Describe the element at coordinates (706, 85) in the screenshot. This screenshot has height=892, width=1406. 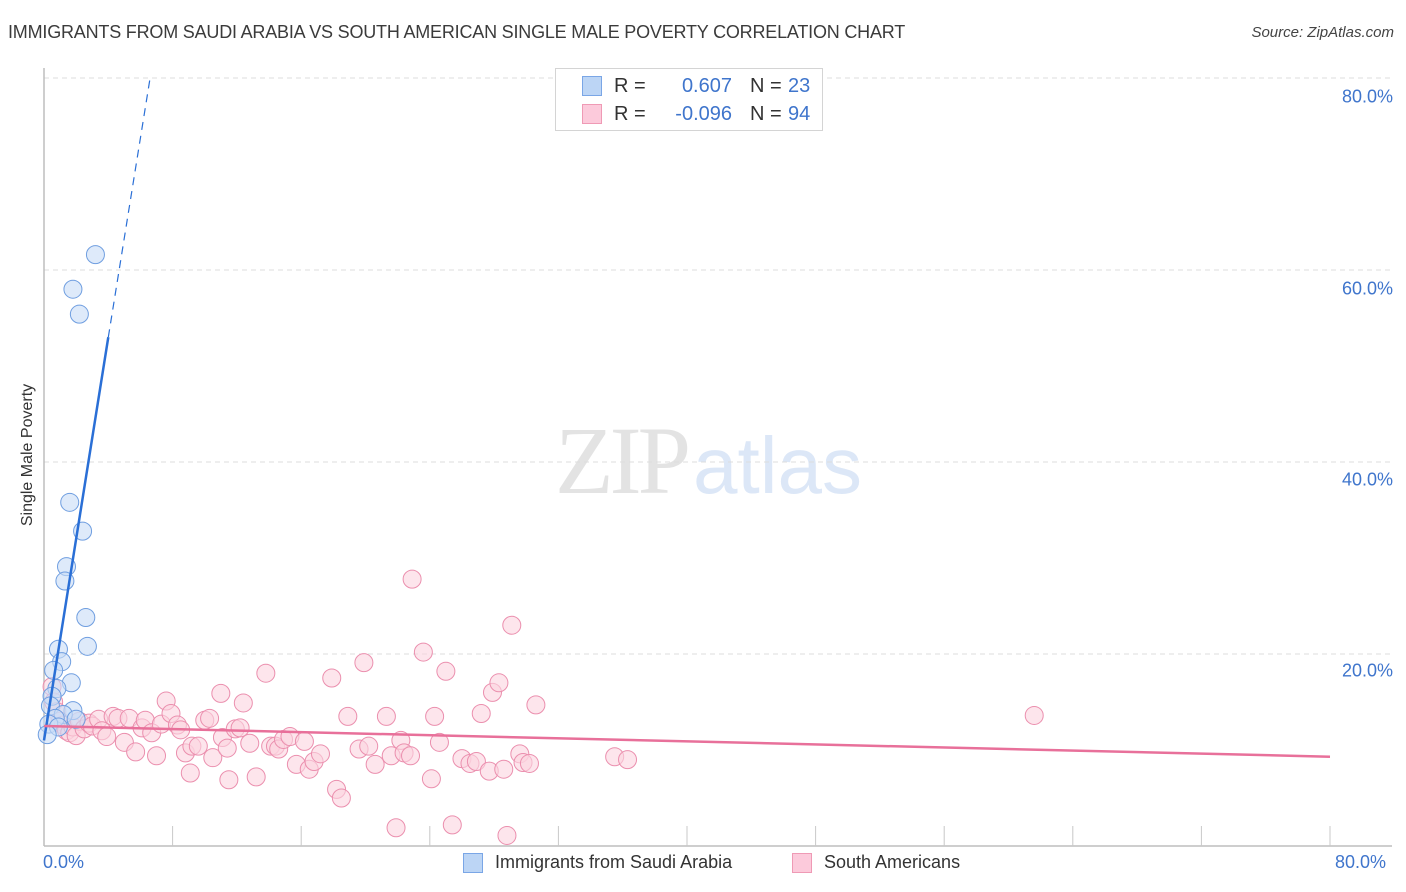
I see `r-value: 0.607` at that location.